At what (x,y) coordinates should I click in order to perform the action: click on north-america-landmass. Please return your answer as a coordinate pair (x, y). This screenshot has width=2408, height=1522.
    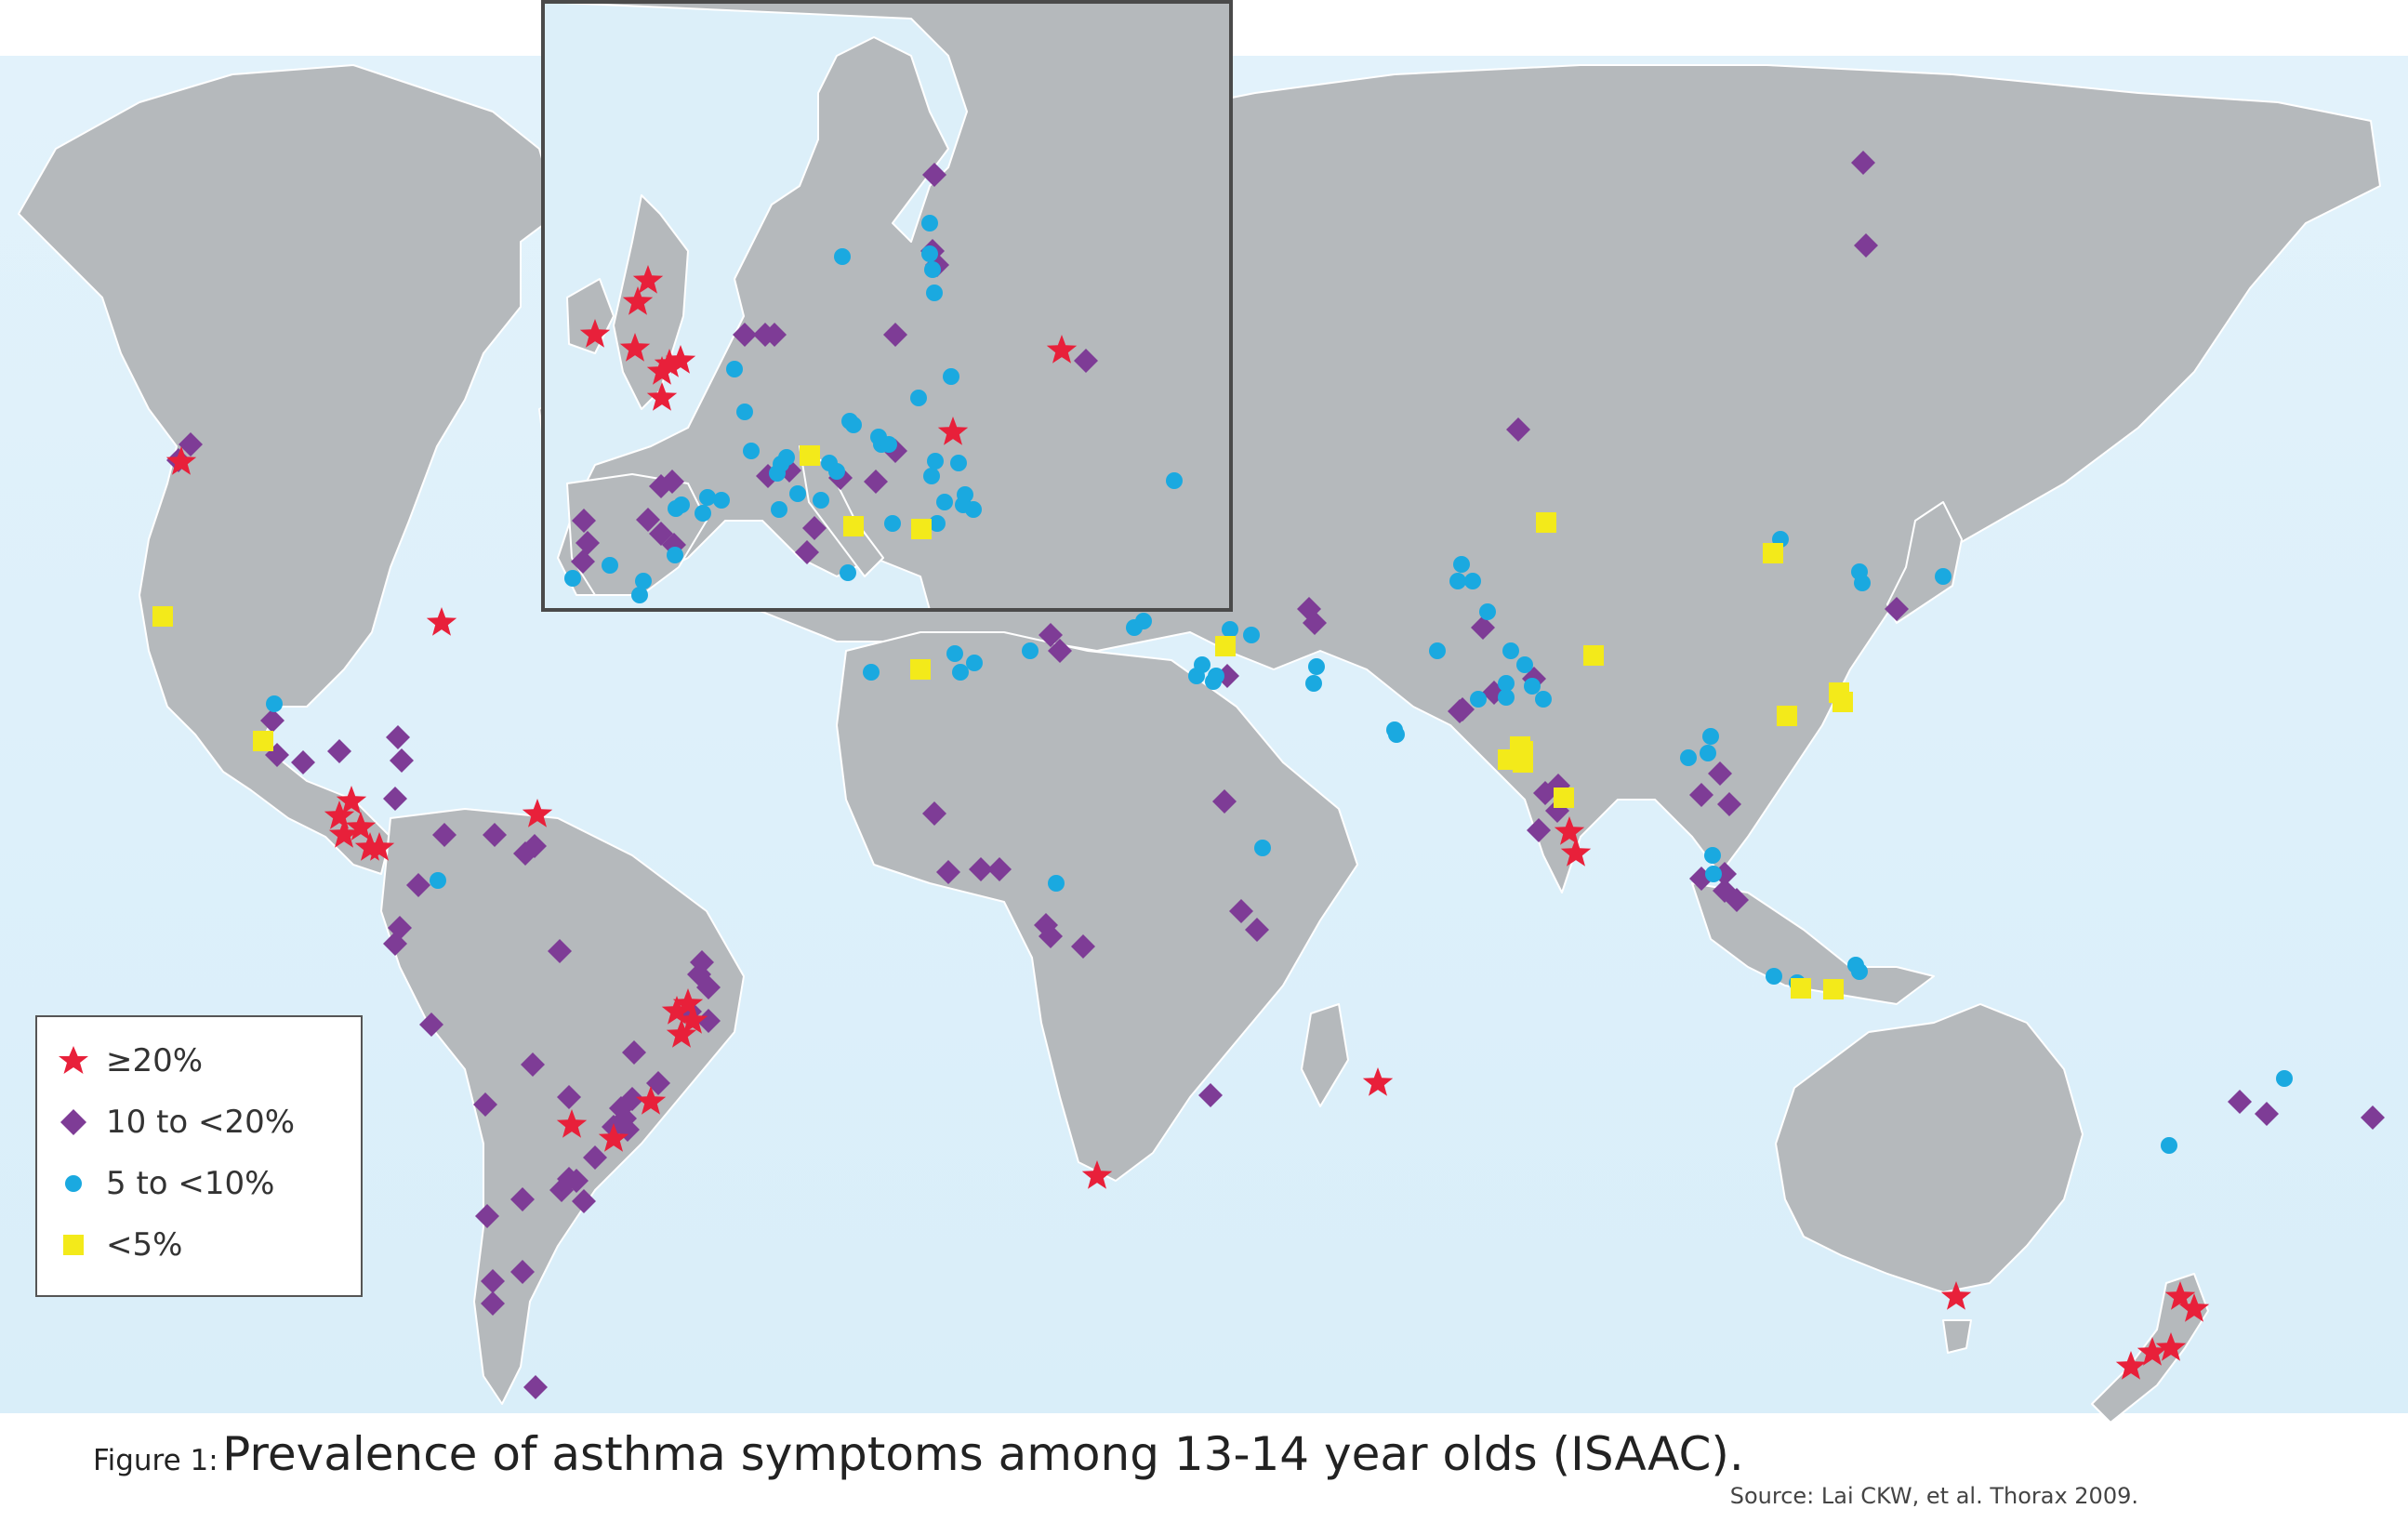
    Looking at the image, I should click on (288, 469).